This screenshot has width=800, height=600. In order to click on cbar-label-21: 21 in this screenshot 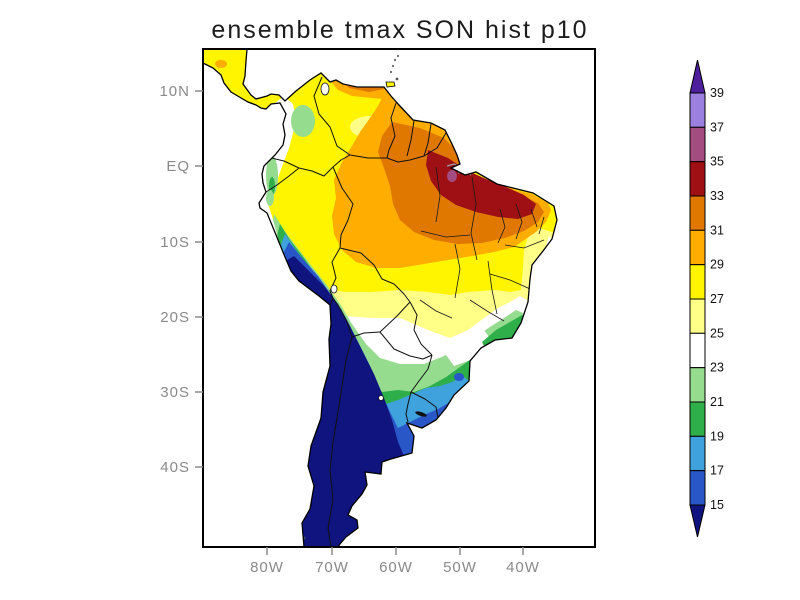, I will do `click(717, 402)`.